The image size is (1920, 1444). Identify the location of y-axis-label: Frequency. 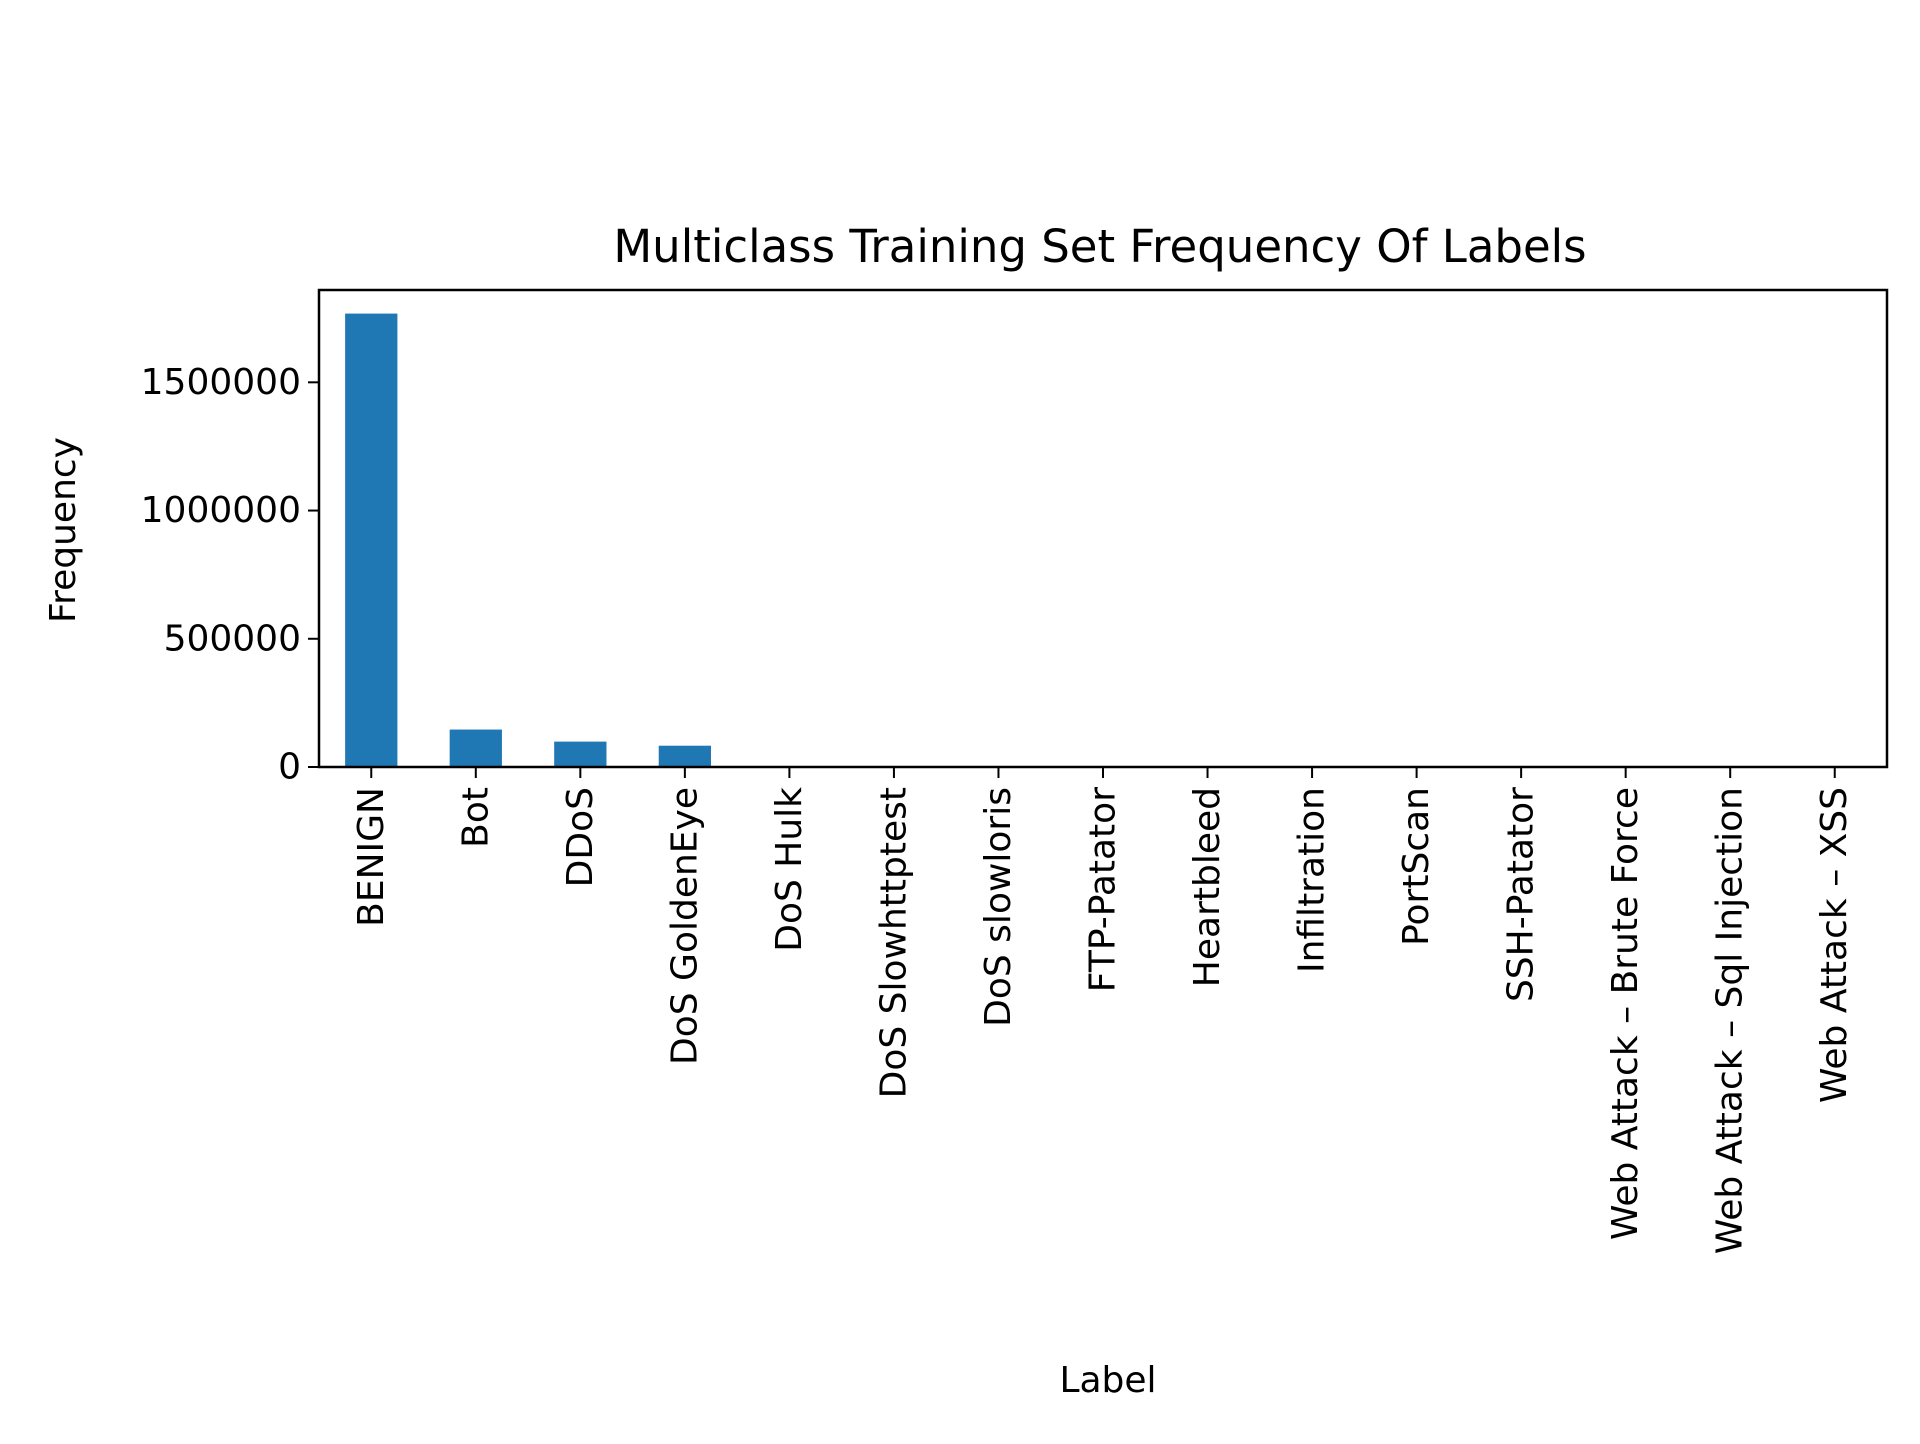
(63, 530).